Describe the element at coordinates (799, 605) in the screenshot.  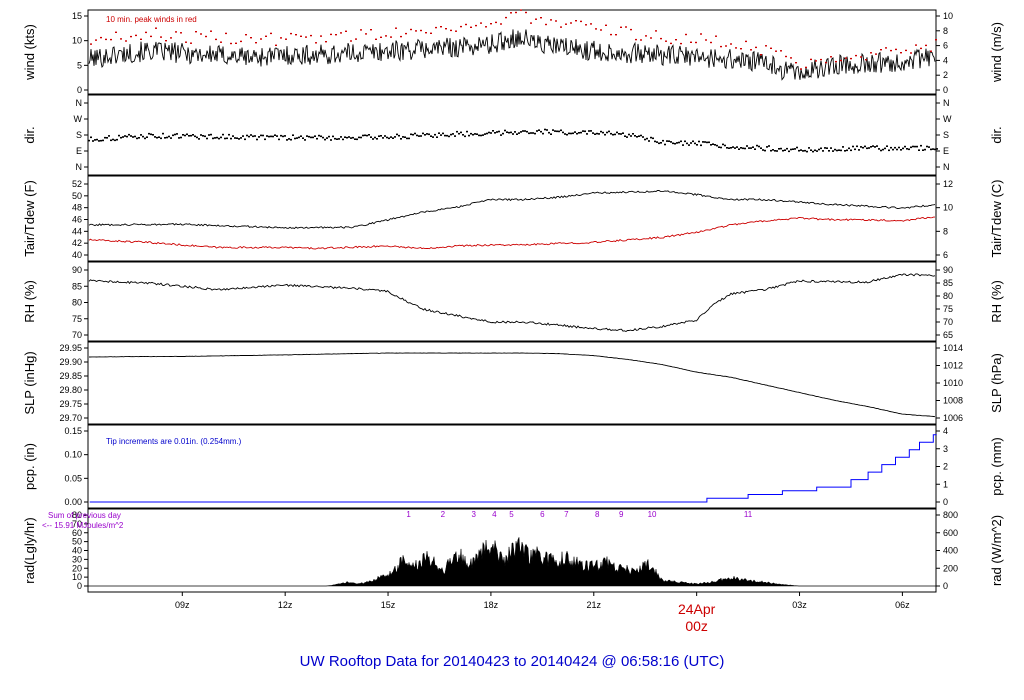
I see `x-tick-label: 03z` at that location.